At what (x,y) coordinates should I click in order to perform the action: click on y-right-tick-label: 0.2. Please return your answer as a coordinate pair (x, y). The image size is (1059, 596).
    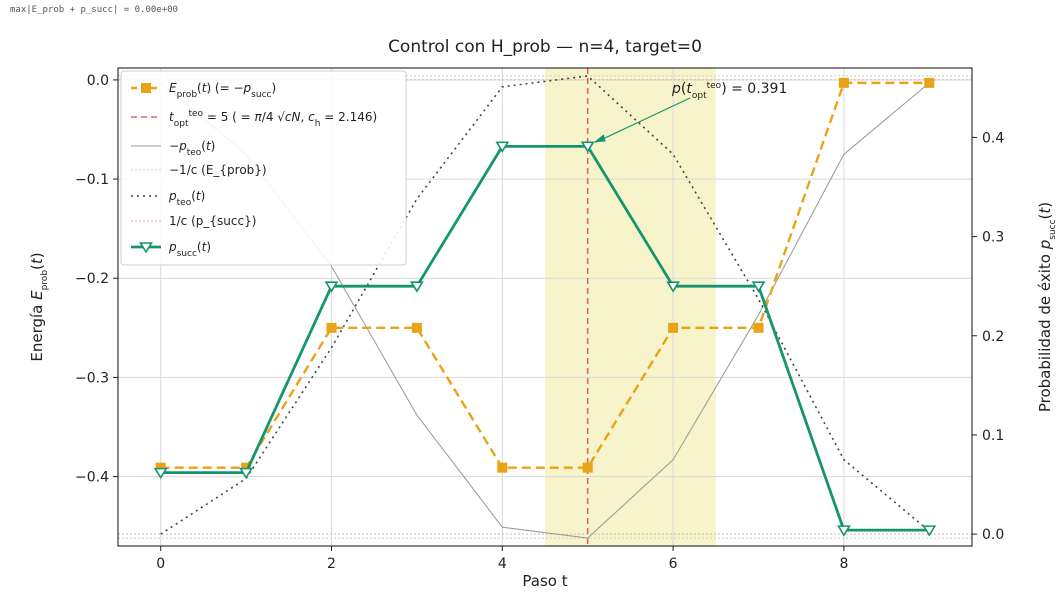
    Looking at the image, I should click on (993, 337).